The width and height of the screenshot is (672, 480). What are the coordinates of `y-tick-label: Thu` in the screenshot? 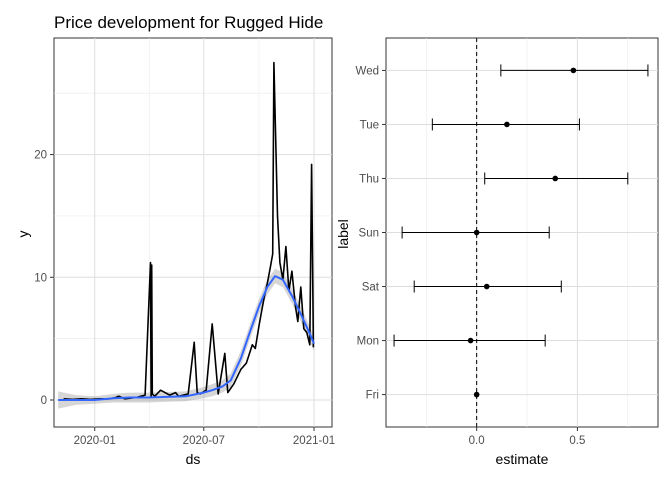 It's located at (369, 179).